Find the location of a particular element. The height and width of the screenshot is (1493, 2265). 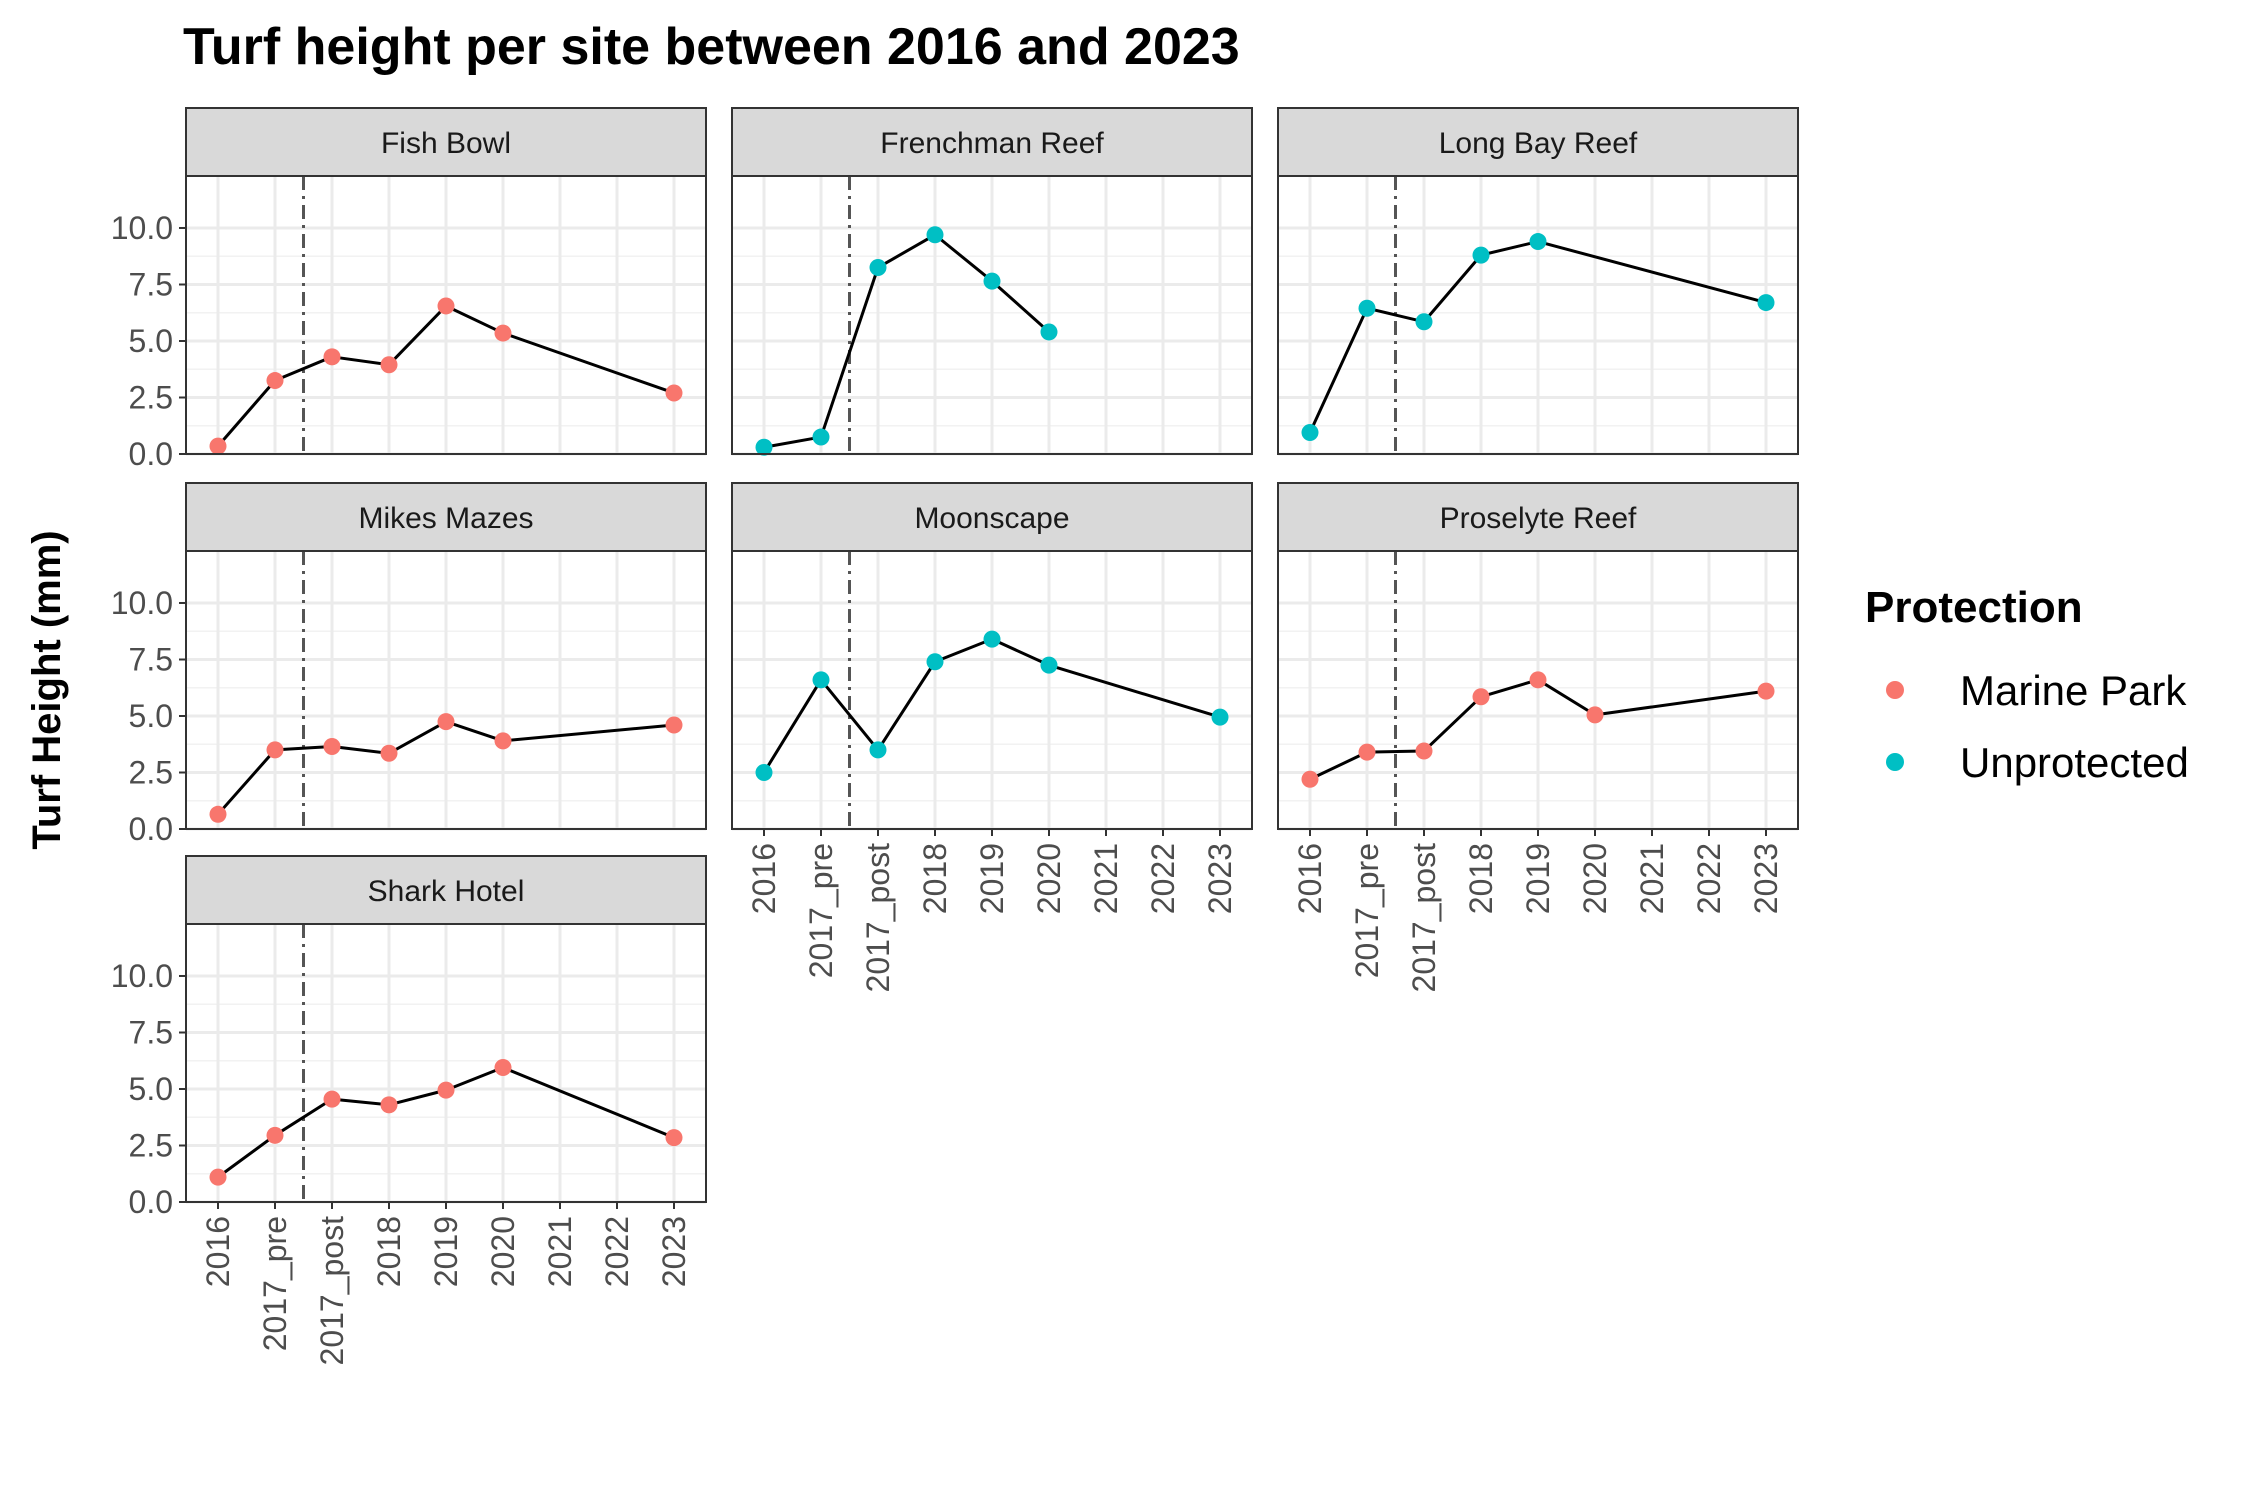

data-point-proselyte-reef-2018 is located at coordinates (1481, 697).